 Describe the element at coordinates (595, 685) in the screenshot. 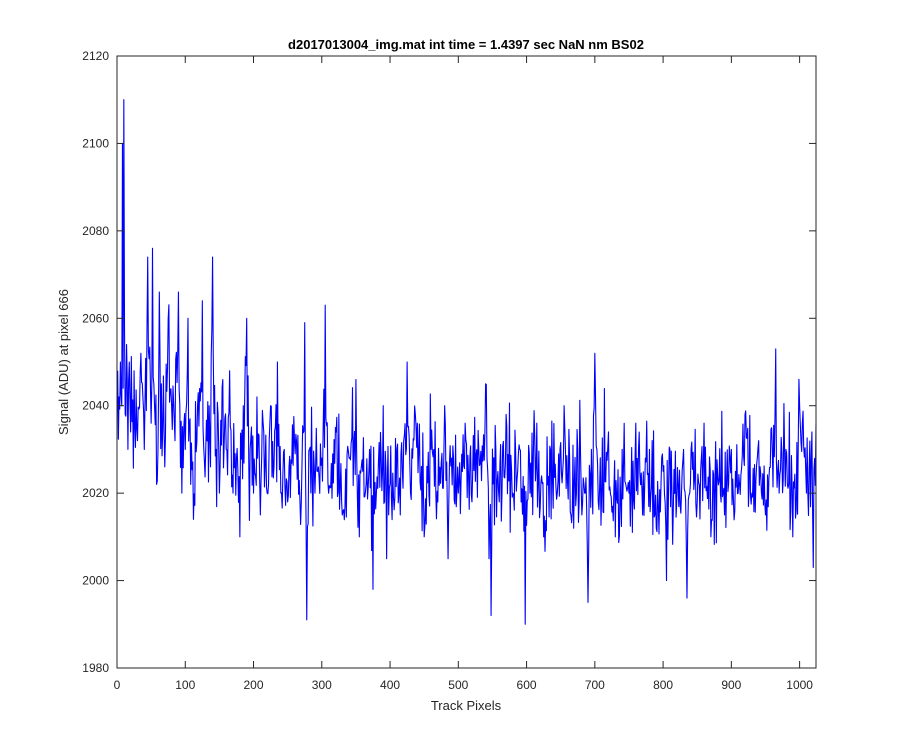

I see `x-tick-label: 700` at that location.